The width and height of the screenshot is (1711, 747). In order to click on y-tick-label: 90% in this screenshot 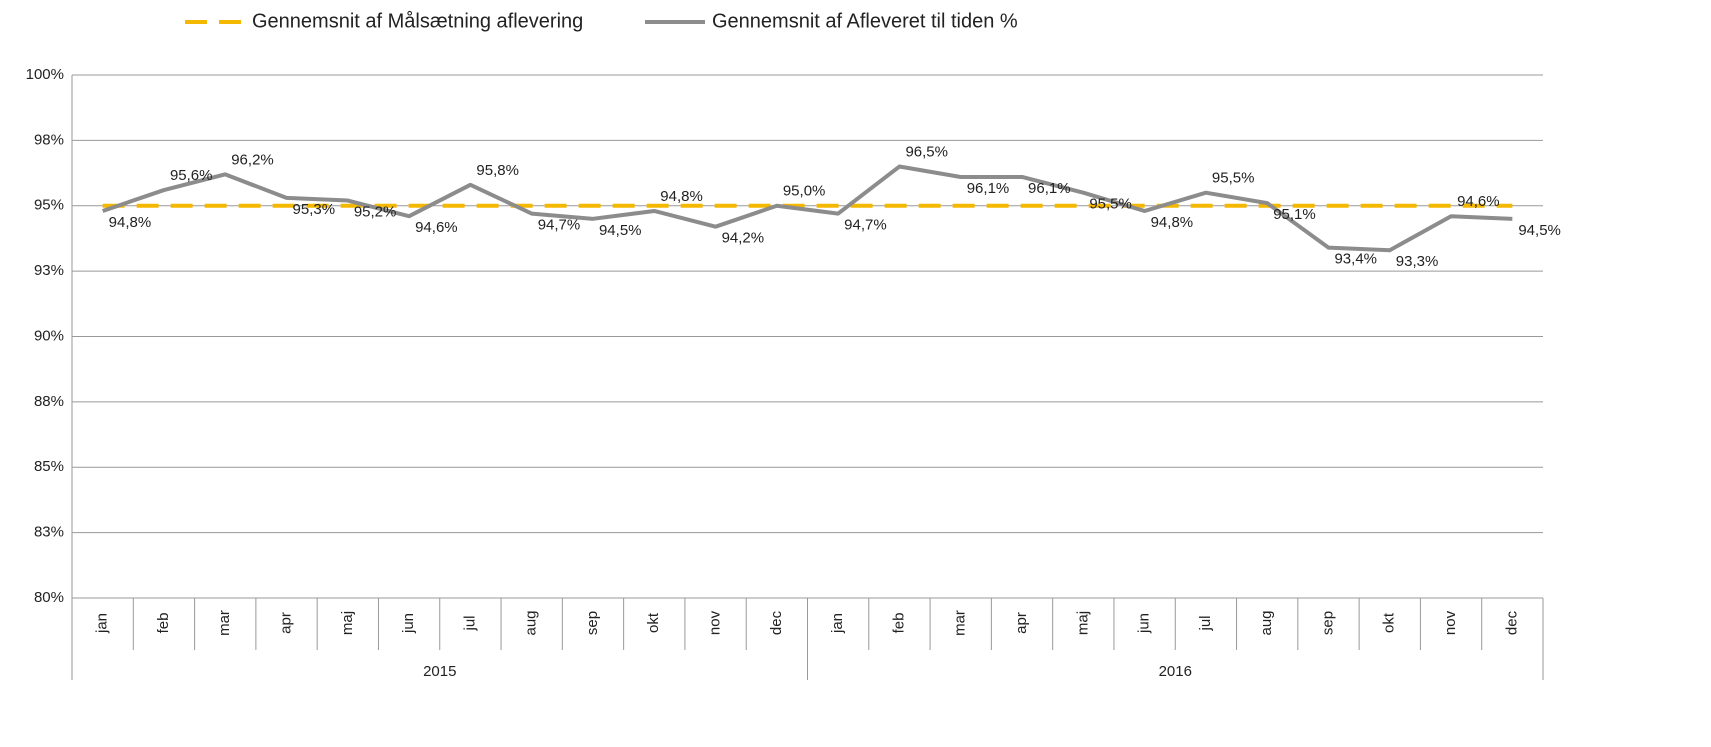, I will do `click(49, 335)`.